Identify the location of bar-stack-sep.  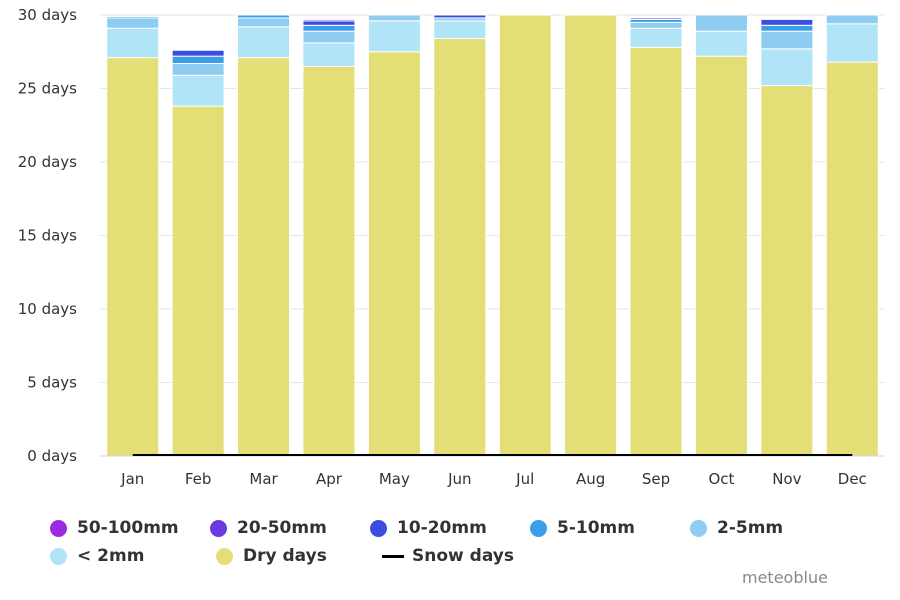
(656, 237).